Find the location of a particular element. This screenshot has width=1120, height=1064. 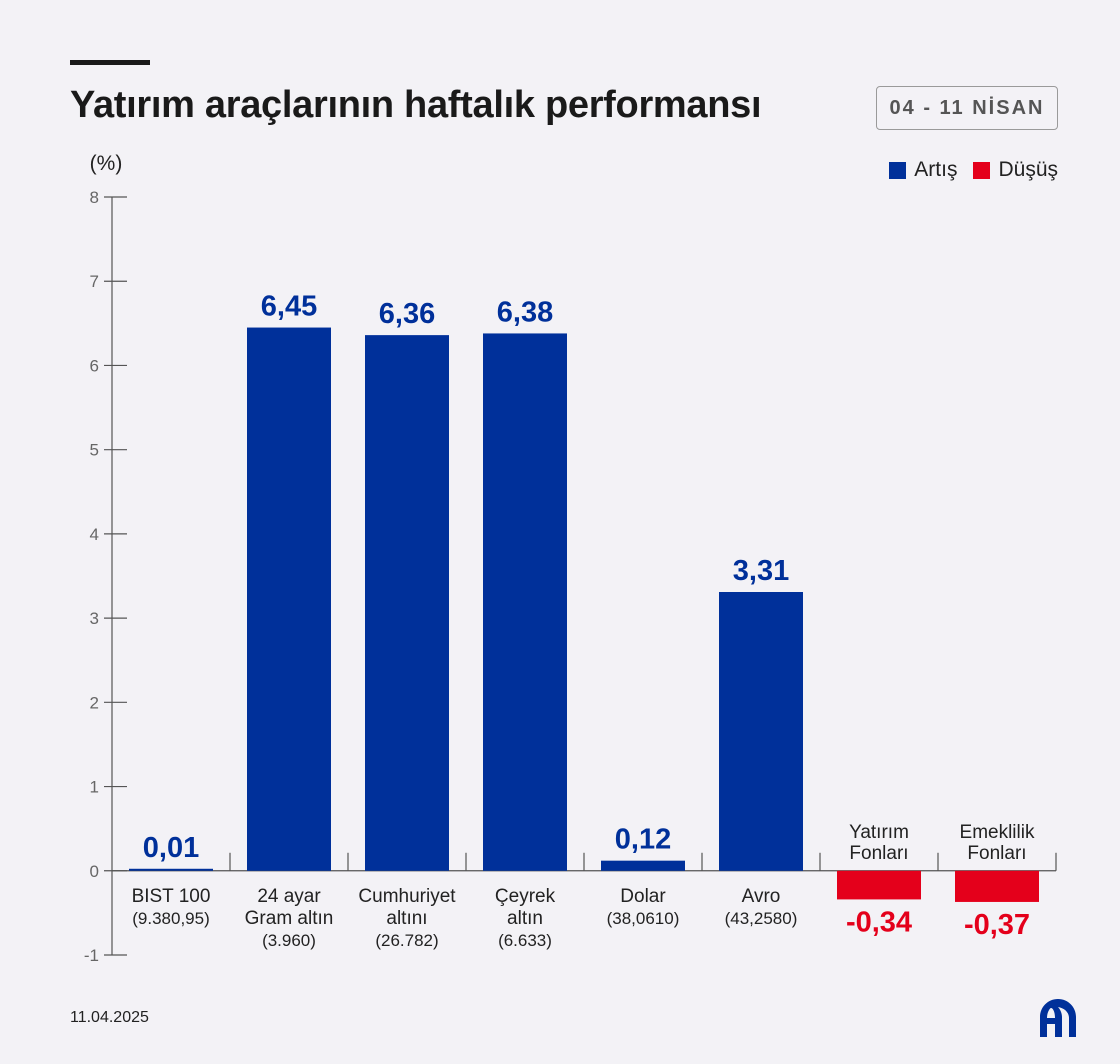

y-tick-label: 6 is located at coordinates (94, 365).